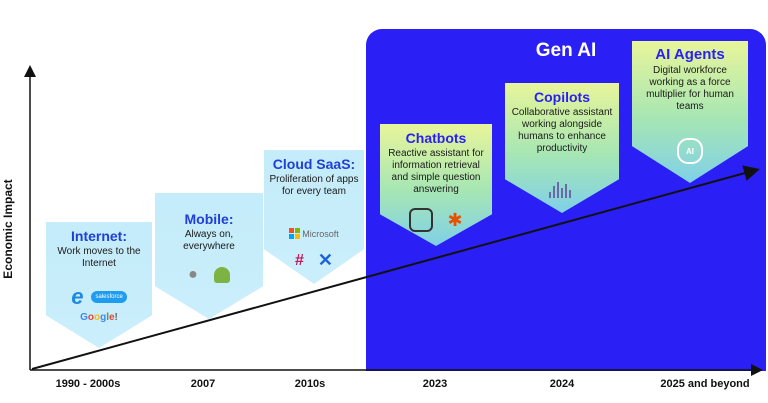 The width and height of the screenshot is (768, 403). What do you see at coordinates (203, 384) in the screenshot?
I see `timeline-label-2: 2007` at bounding box center [203, 384].